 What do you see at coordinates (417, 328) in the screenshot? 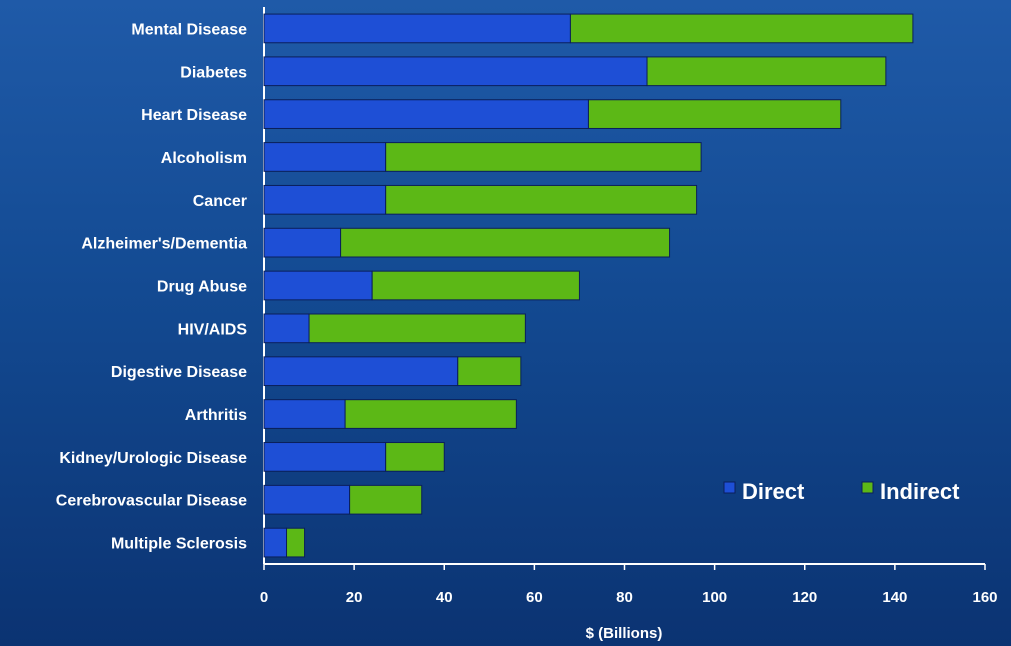
I see `bar-indirect-hiv-aids` at bounding box center [417, 328].